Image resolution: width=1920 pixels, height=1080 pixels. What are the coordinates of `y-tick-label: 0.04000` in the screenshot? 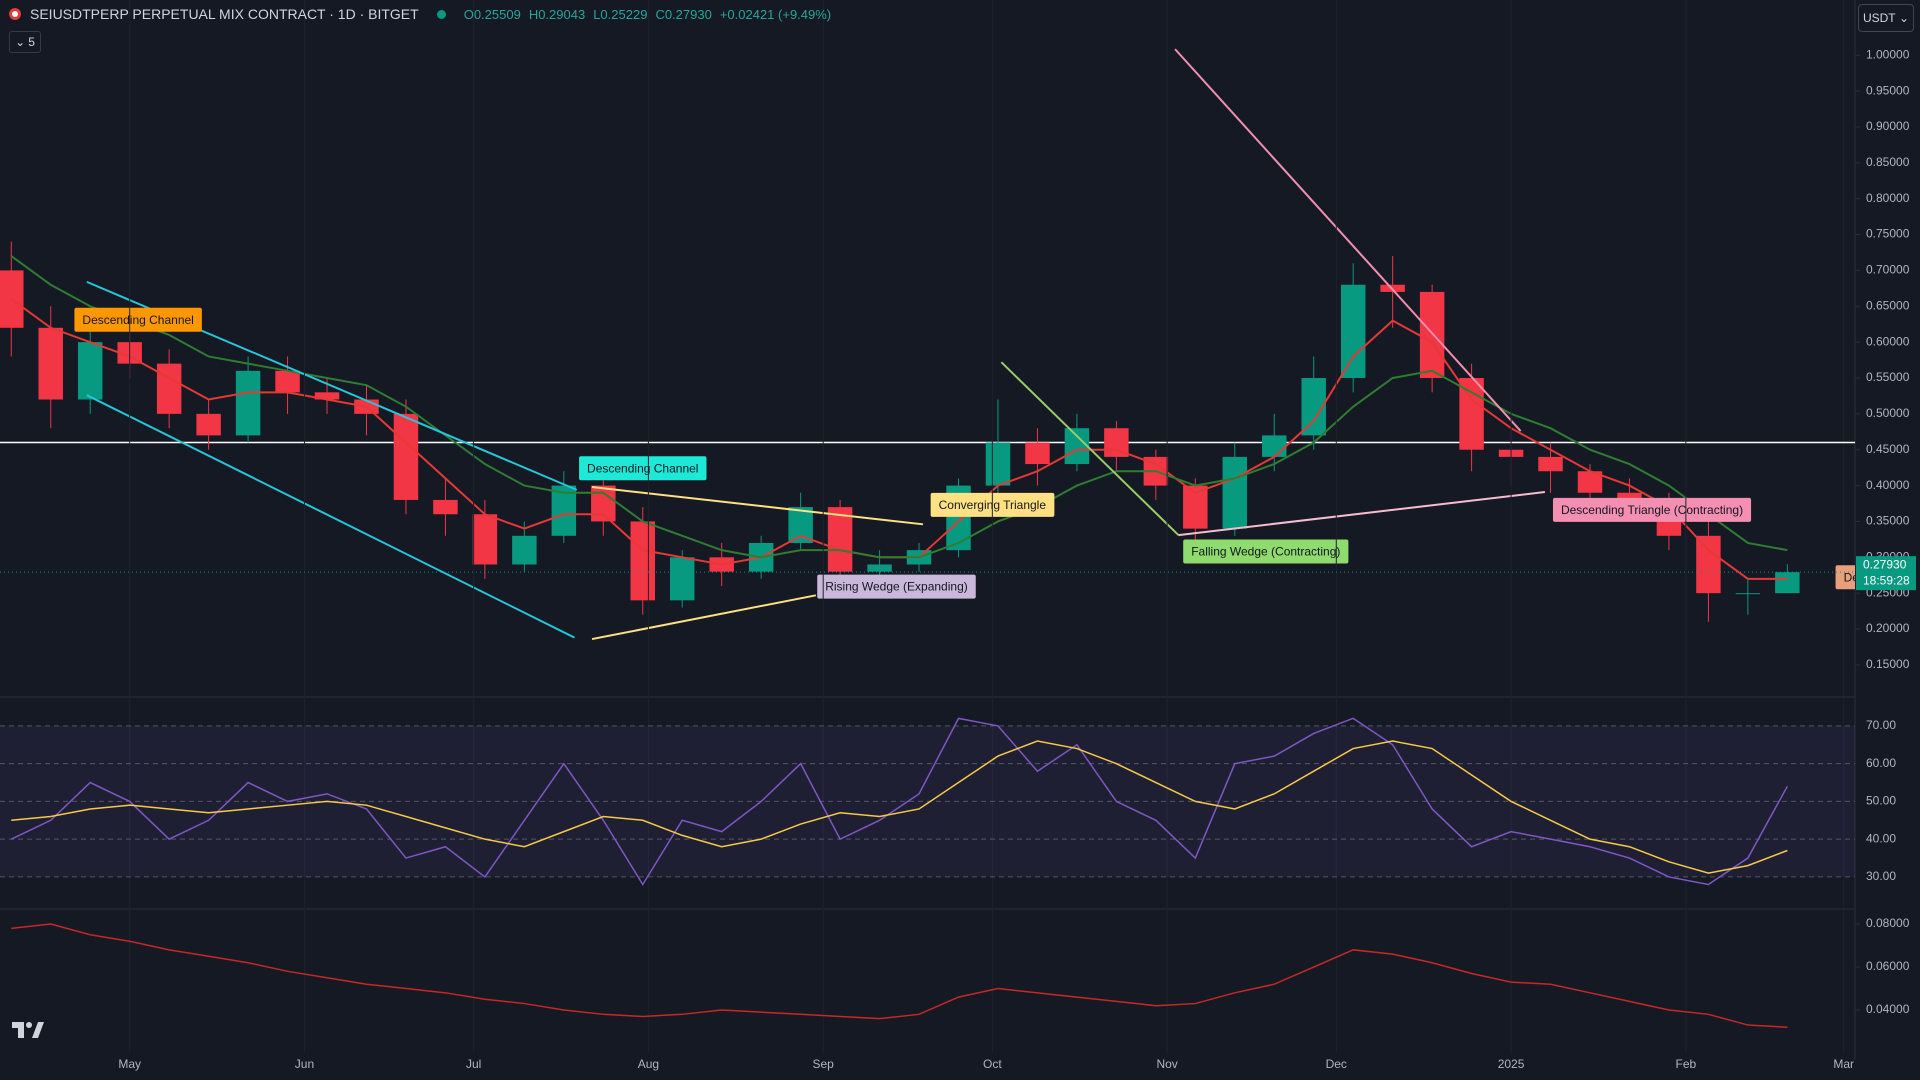 It's located at (1888, 1009).